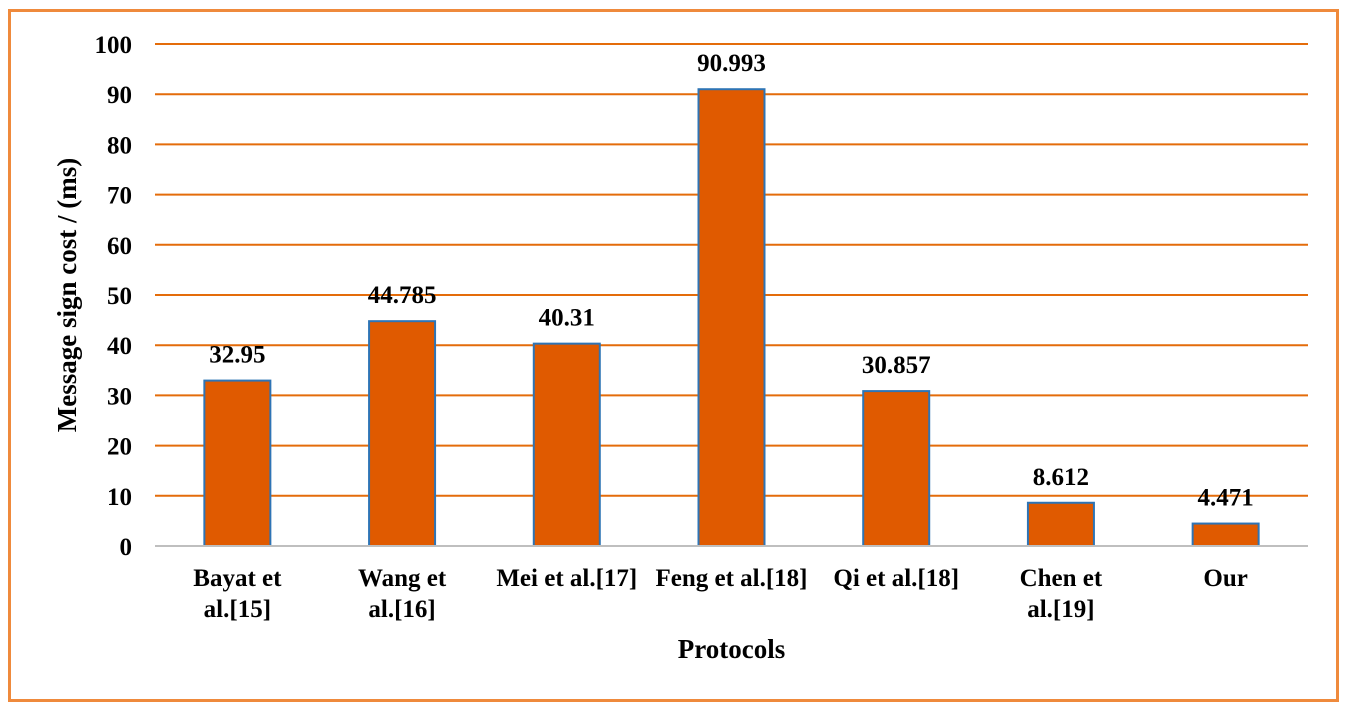 The height and width of the screenshot is (714, 1351). I want to click on data-label: 30.857, so click(896, 365).